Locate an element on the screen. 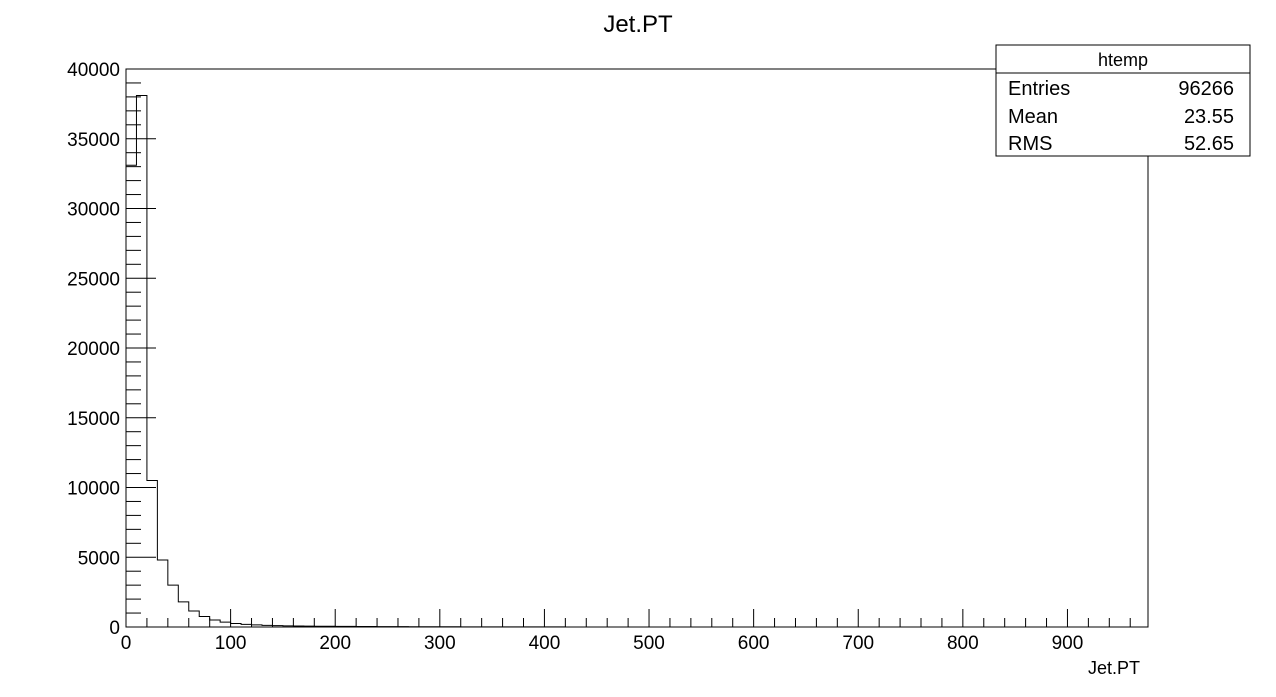  x-tick-label: 300 is located at coordinates (440, 643).